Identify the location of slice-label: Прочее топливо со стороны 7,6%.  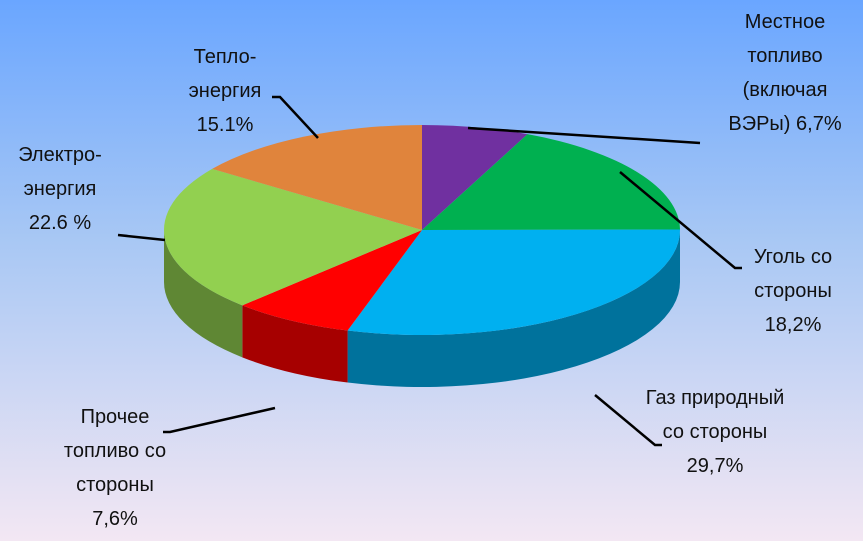
(115, 468).